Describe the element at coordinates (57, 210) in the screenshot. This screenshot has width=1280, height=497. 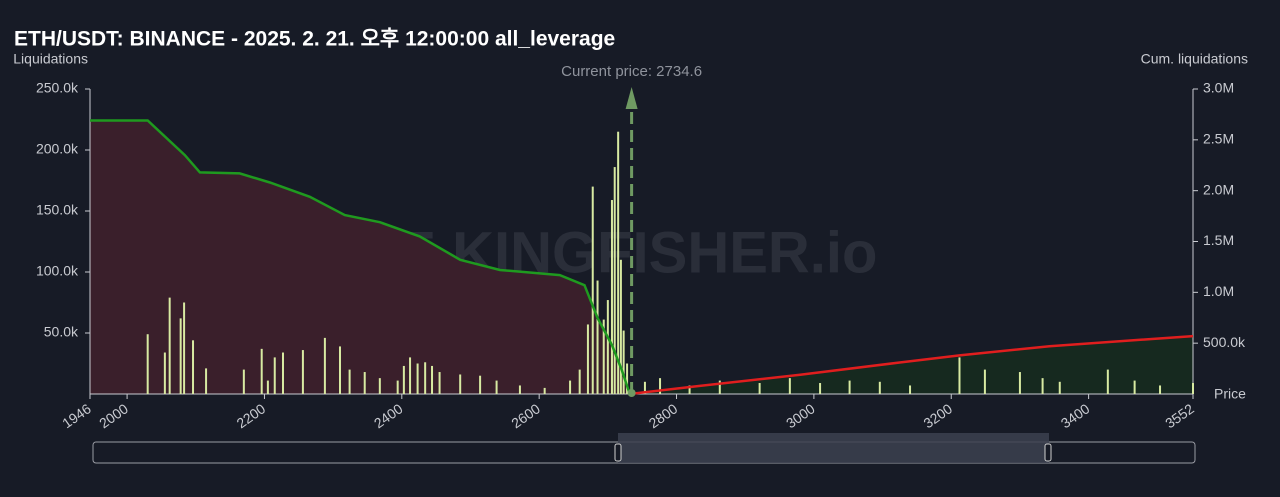
I see `y-tick-label: 150.0k` at that location.